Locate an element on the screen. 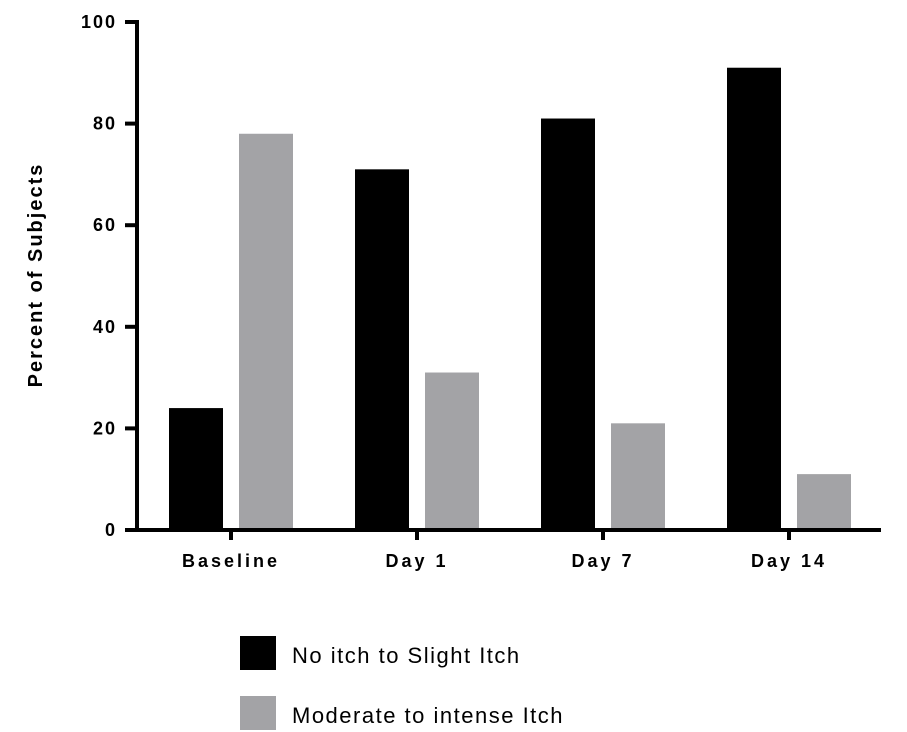 Image resolution: width=907 pixels, height=732 pixels. bar-no-itch-baseline is located at coordinates (196, 469).